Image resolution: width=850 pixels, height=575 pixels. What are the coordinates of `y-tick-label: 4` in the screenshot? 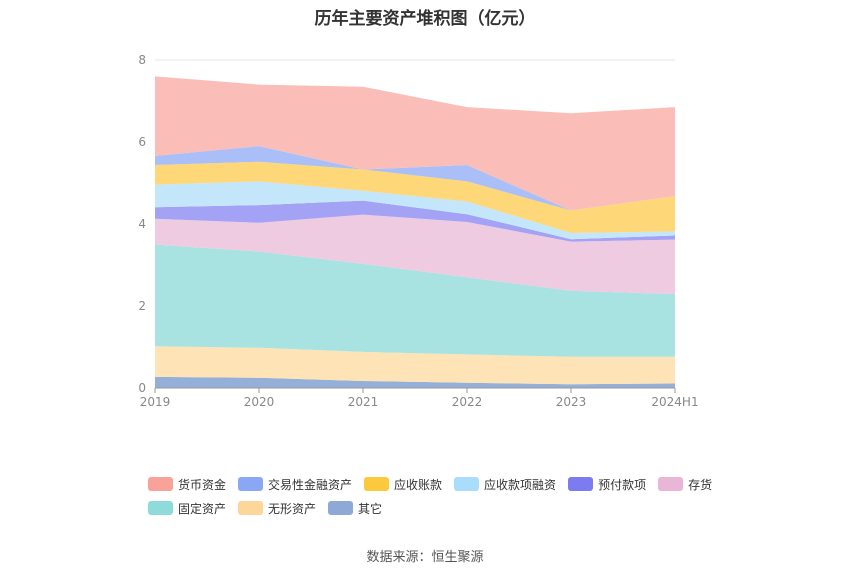 It's located at (142, 224).